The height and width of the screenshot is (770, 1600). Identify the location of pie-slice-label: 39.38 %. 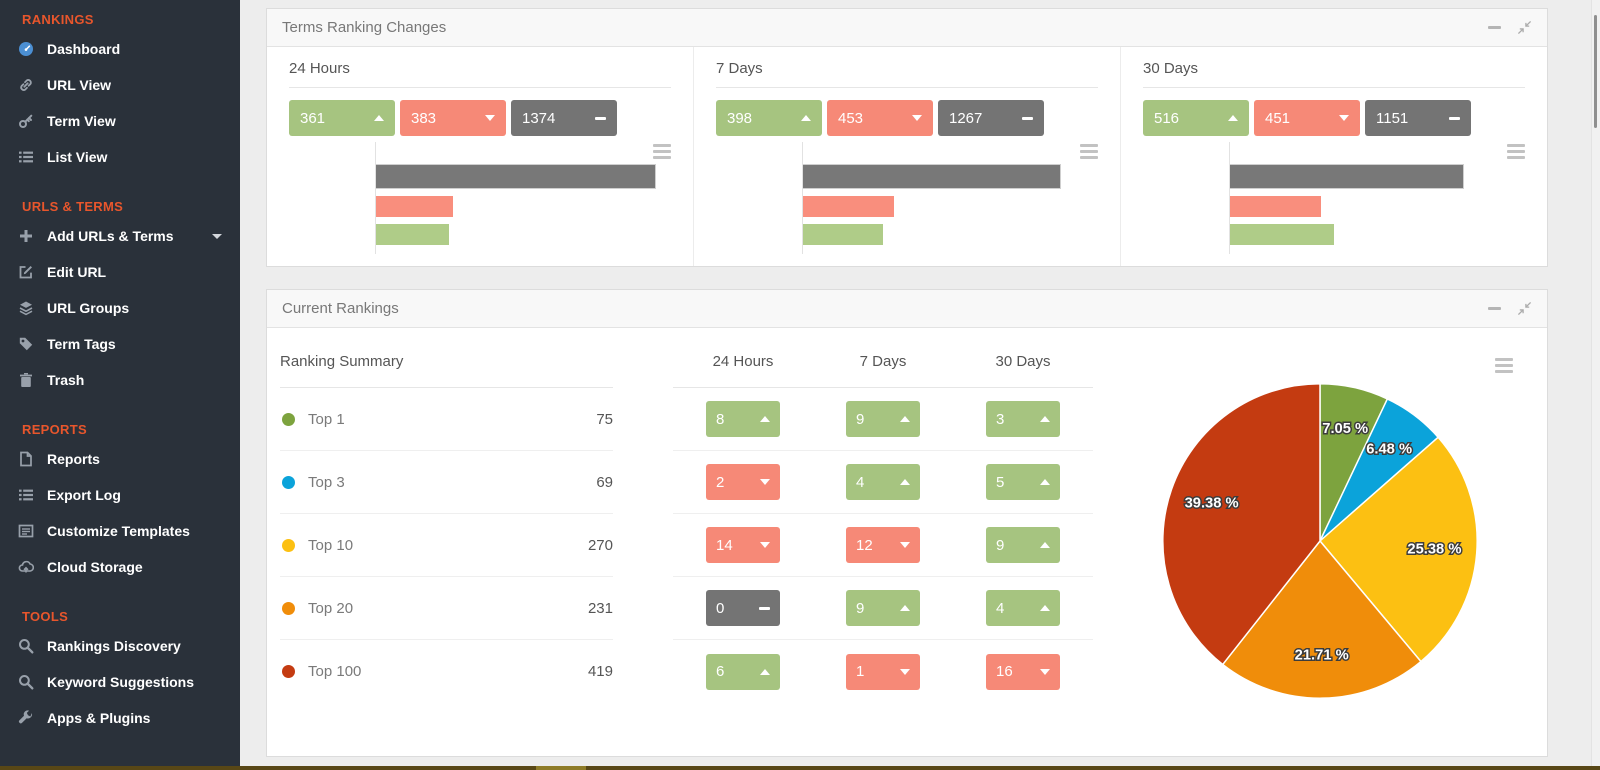
(1212, 503).